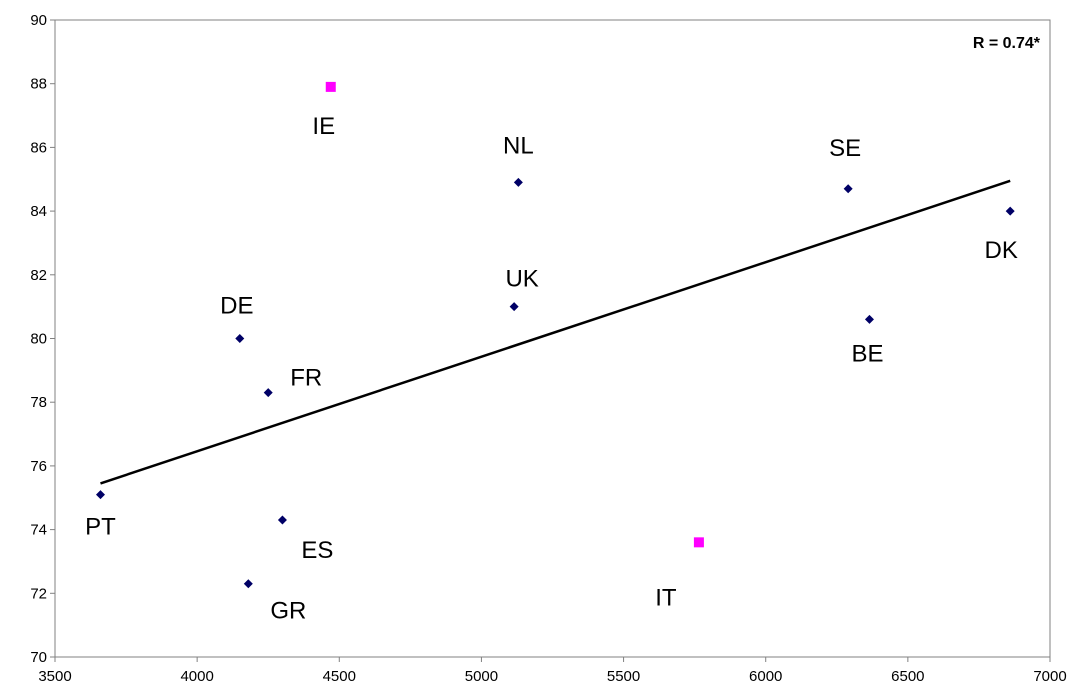 This screenshot has height=695, width=1073. Describe the element at coordinates (848, 189) in the screenshot. I see `data-point-se` at that location.